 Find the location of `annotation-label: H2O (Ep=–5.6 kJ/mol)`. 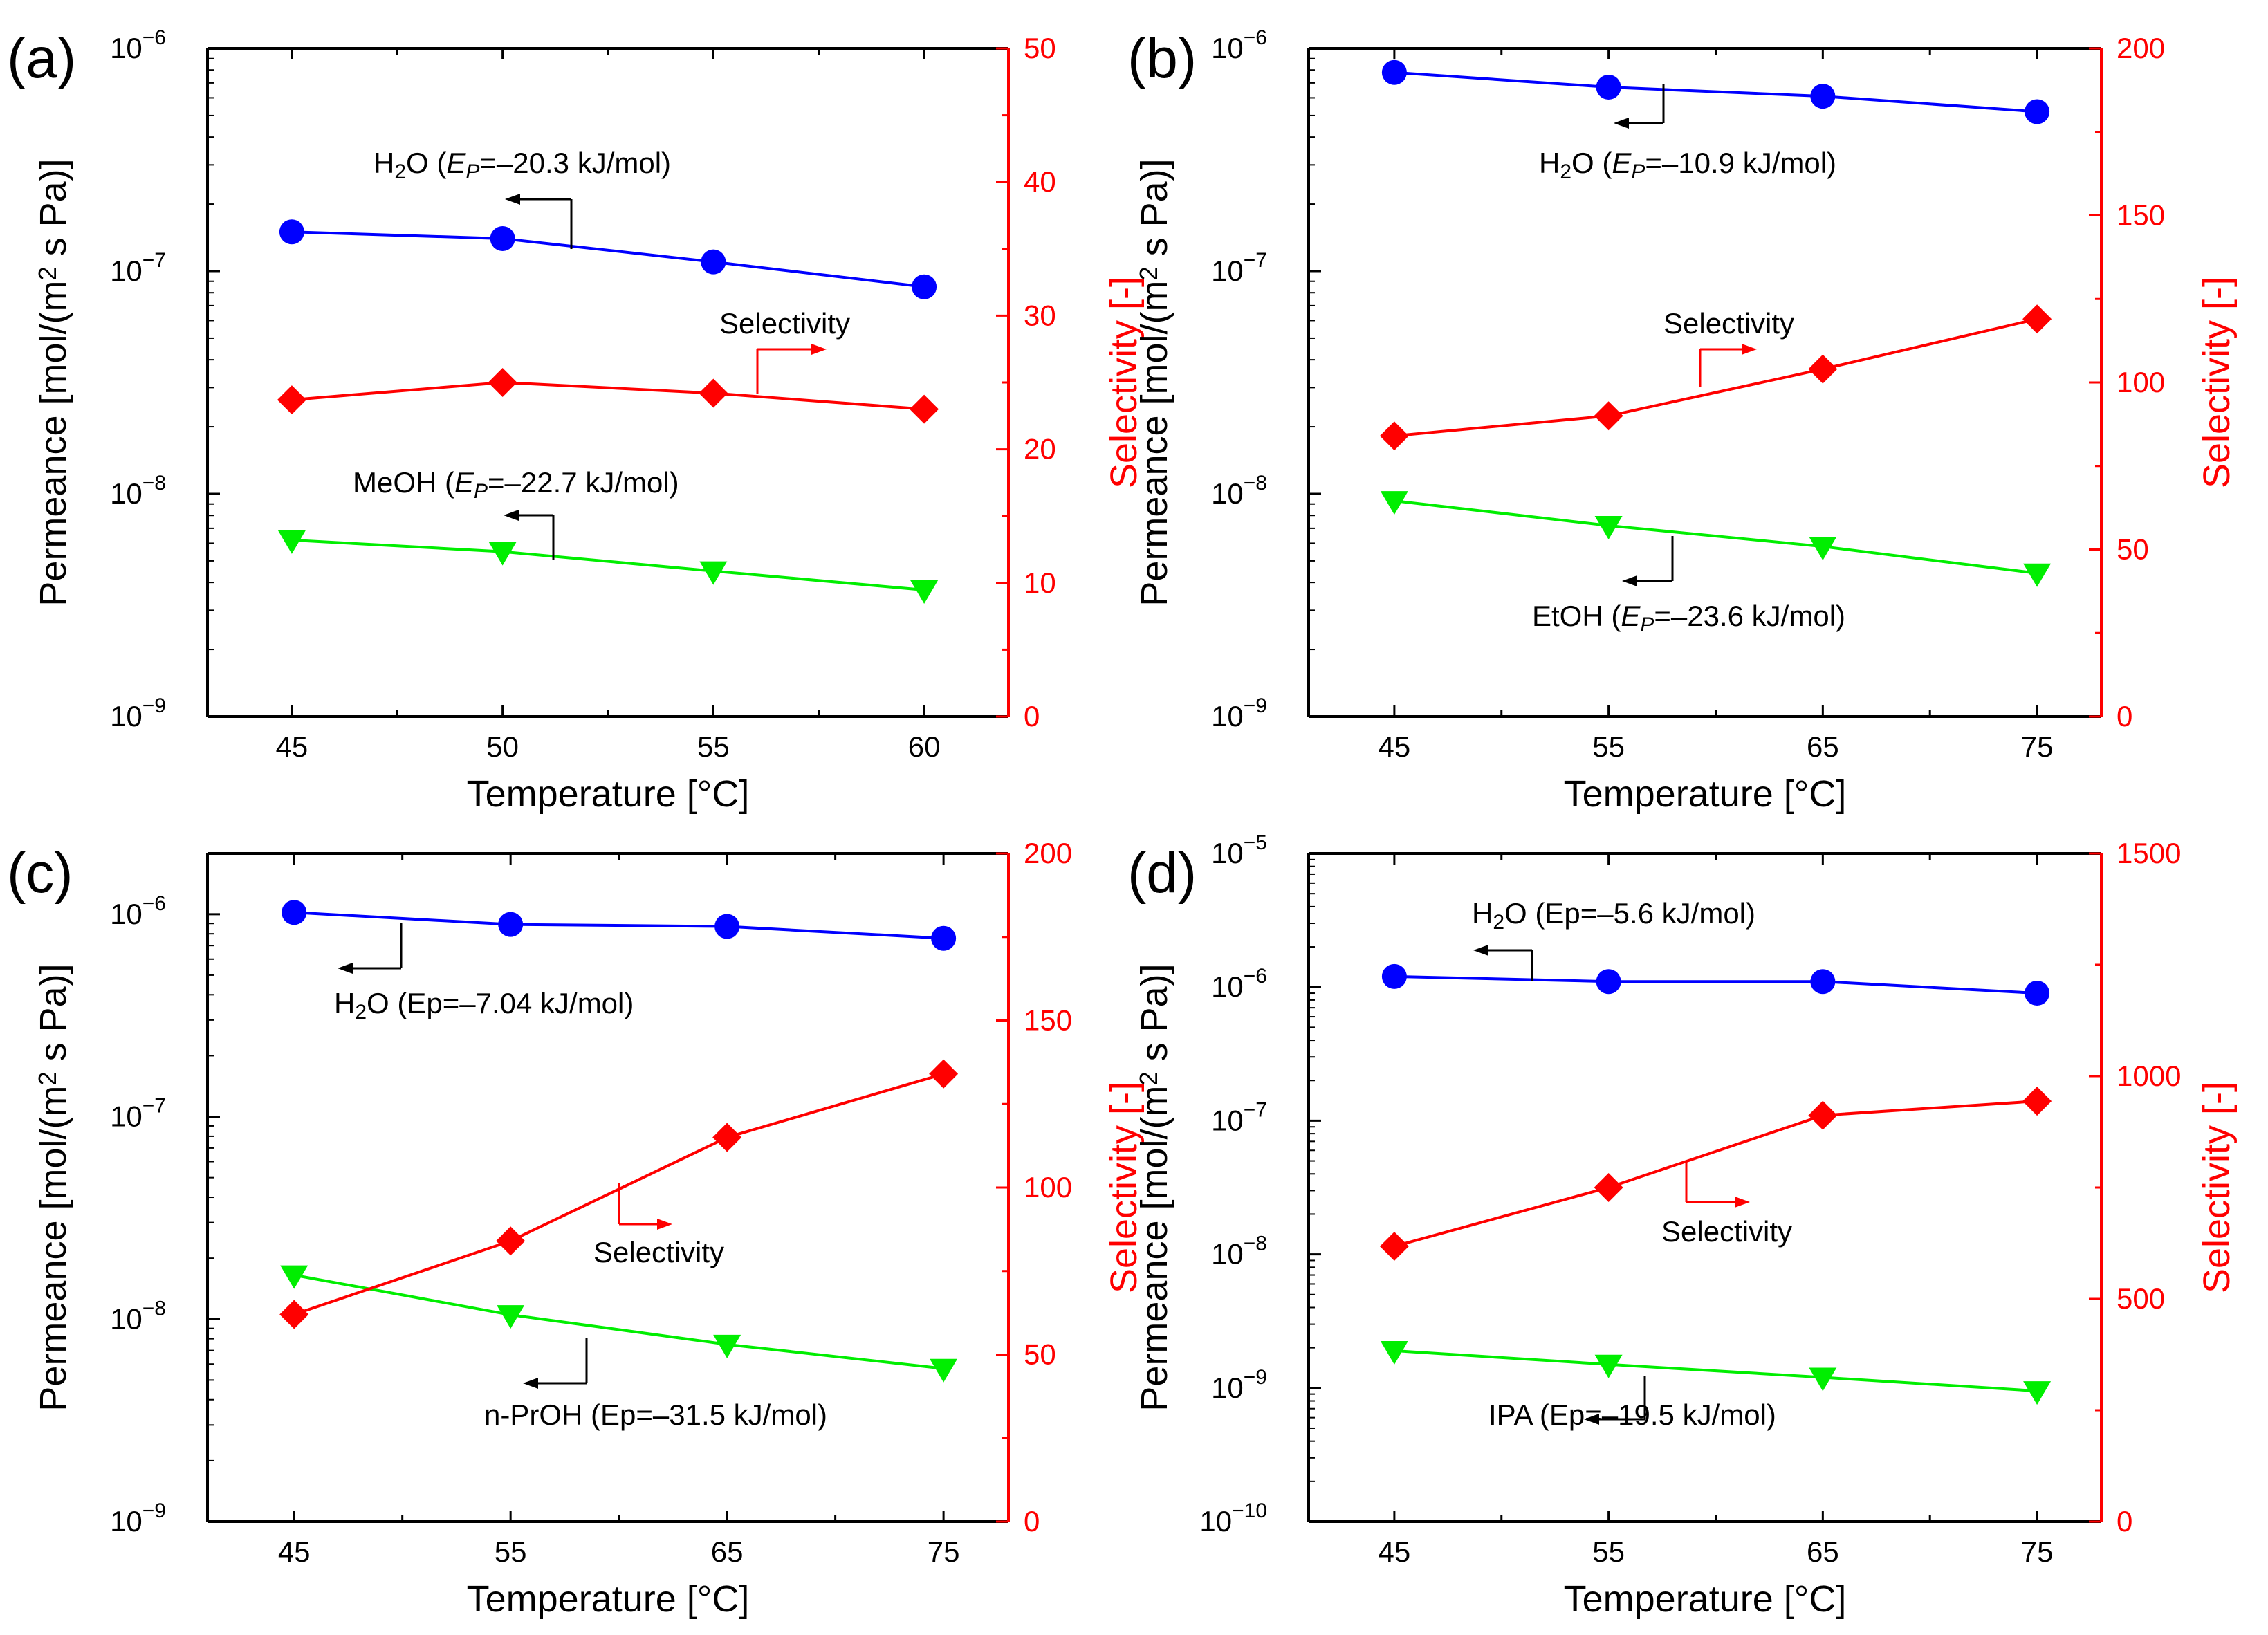

annotation-label: H2O (Ep=–5.6 kJ/mol) is located at coordinates (1613, 916).